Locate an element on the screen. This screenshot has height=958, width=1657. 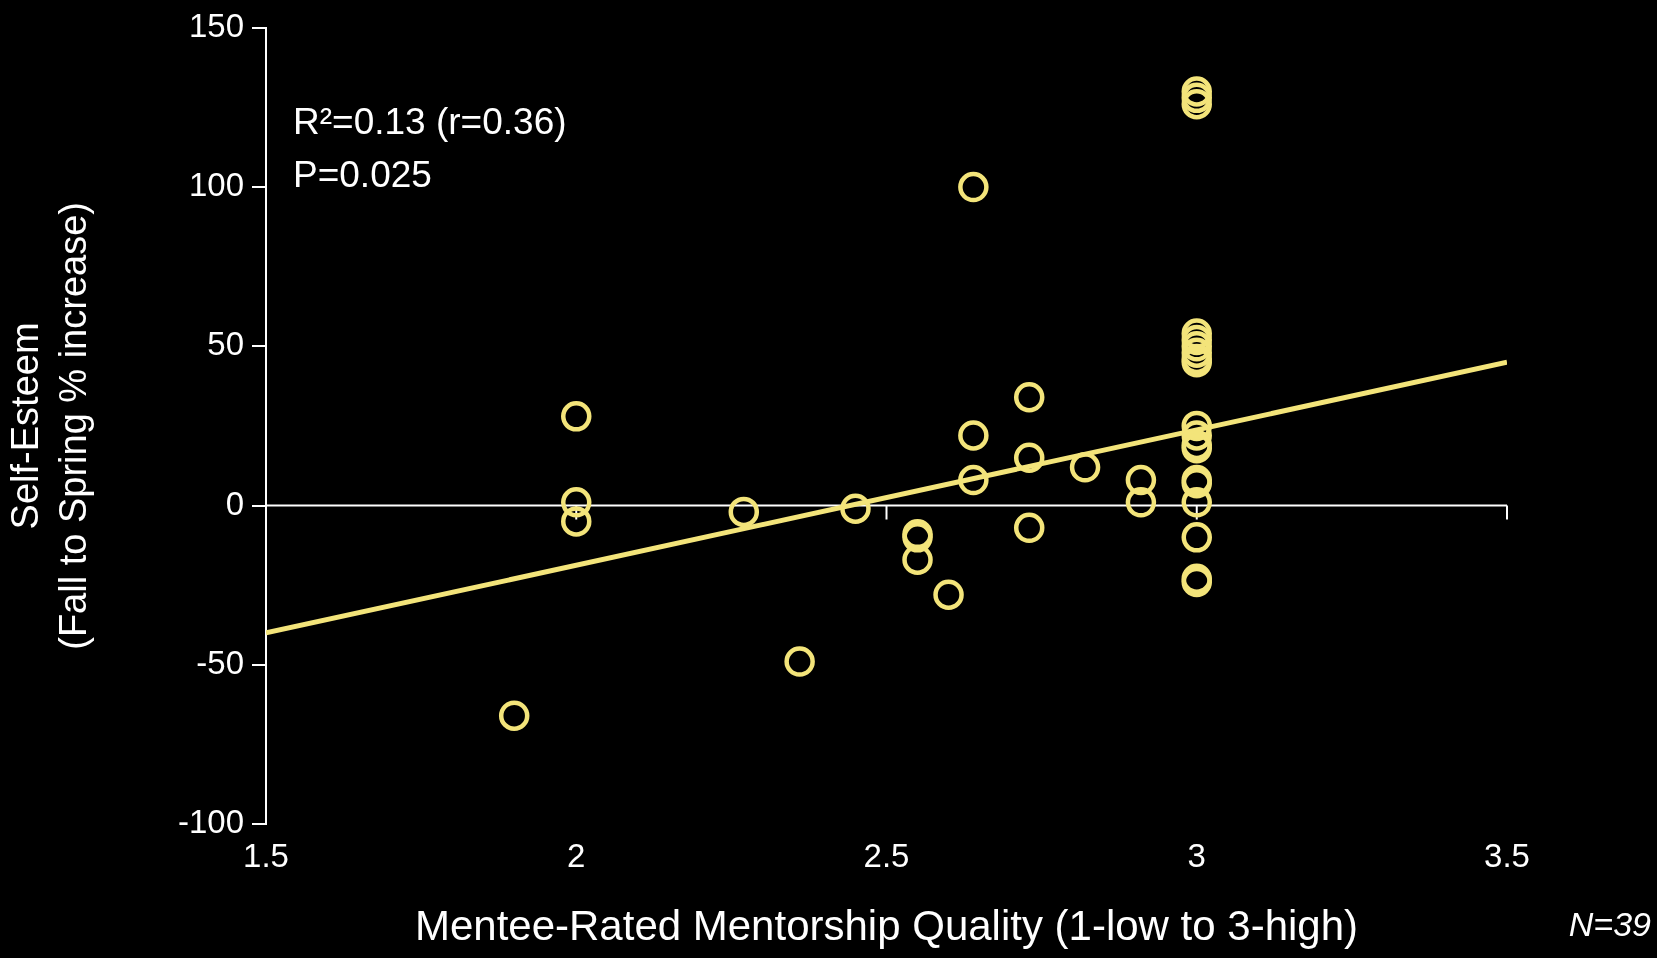
y-tick-label: -50 is located at coordinates (220, 662).